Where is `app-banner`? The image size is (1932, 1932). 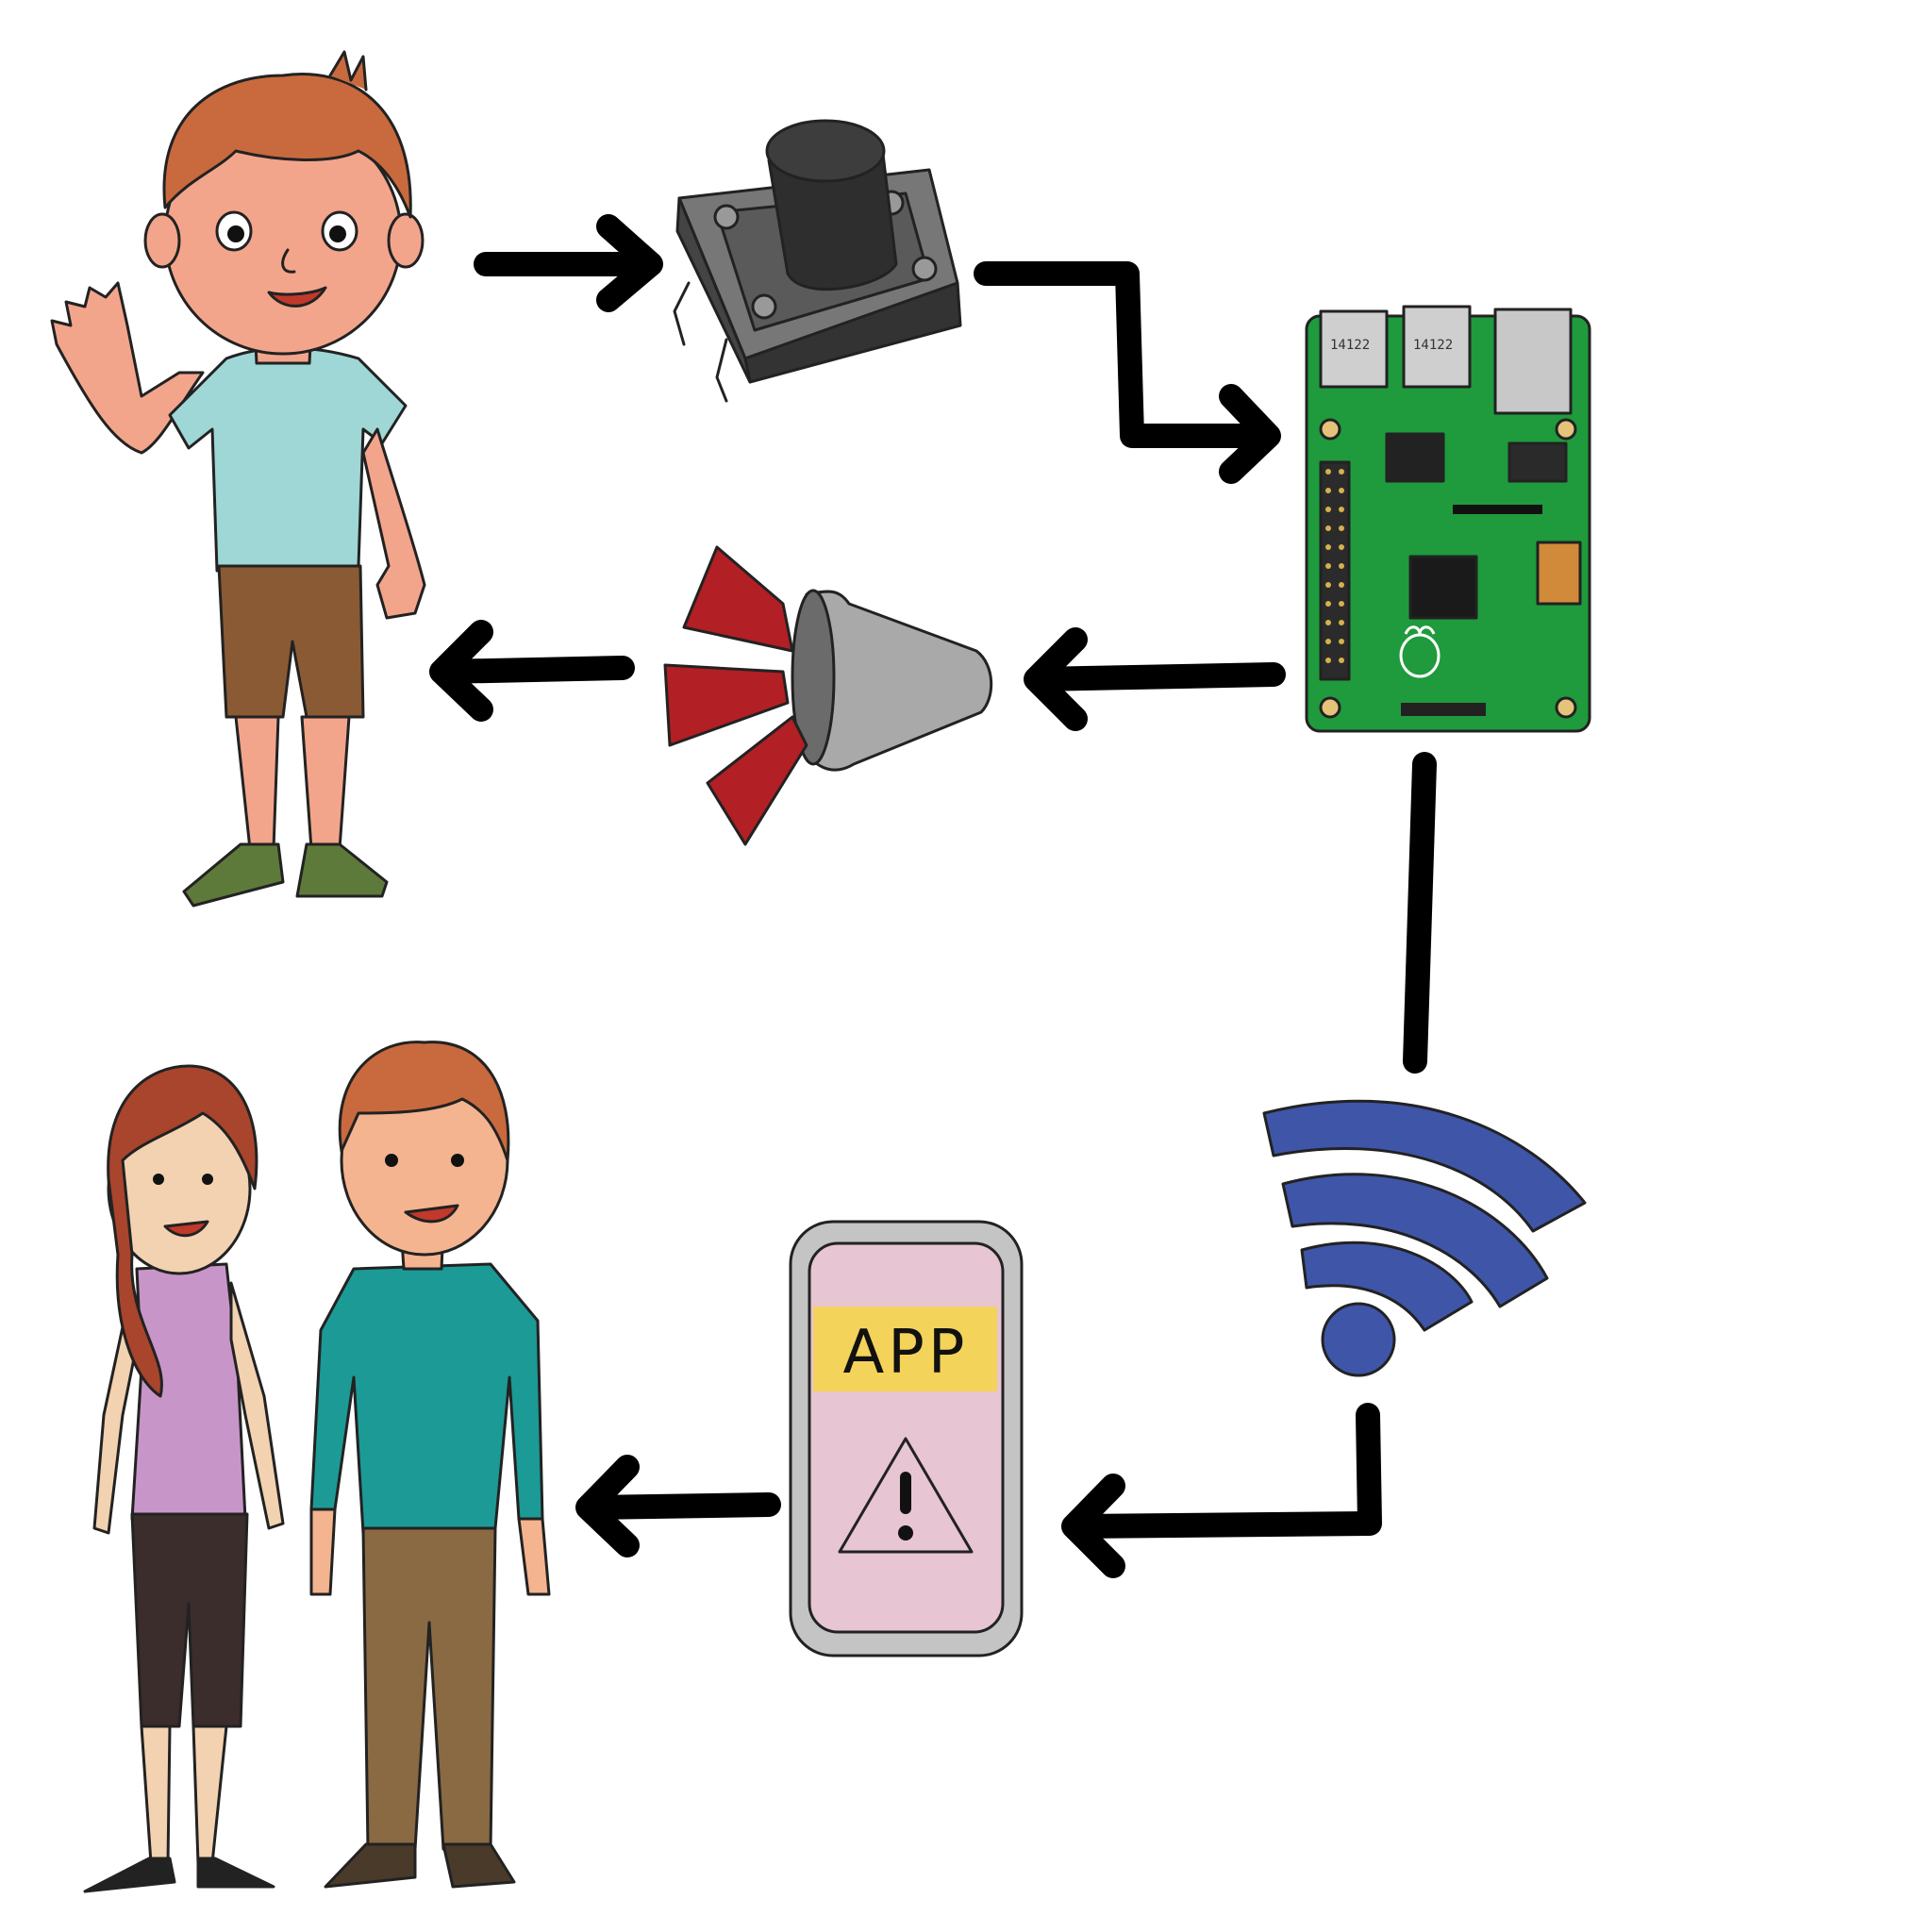 app-banner is located at coordinates (905, 1349).